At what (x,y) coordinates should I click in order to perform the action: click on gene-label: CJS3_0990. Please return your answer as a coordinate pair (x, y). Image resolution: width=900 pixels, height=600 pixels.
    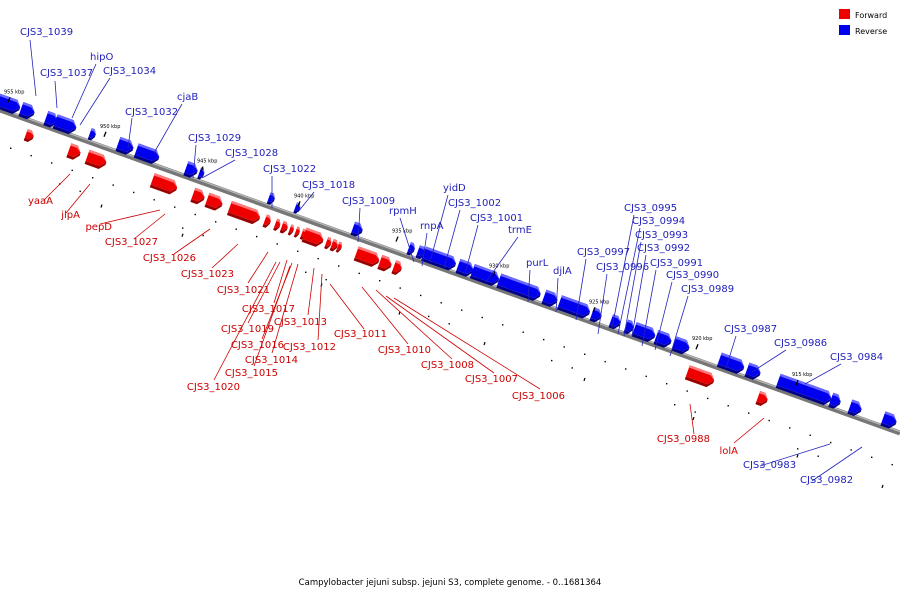
    Looking at the image, I should click on (692, 275).